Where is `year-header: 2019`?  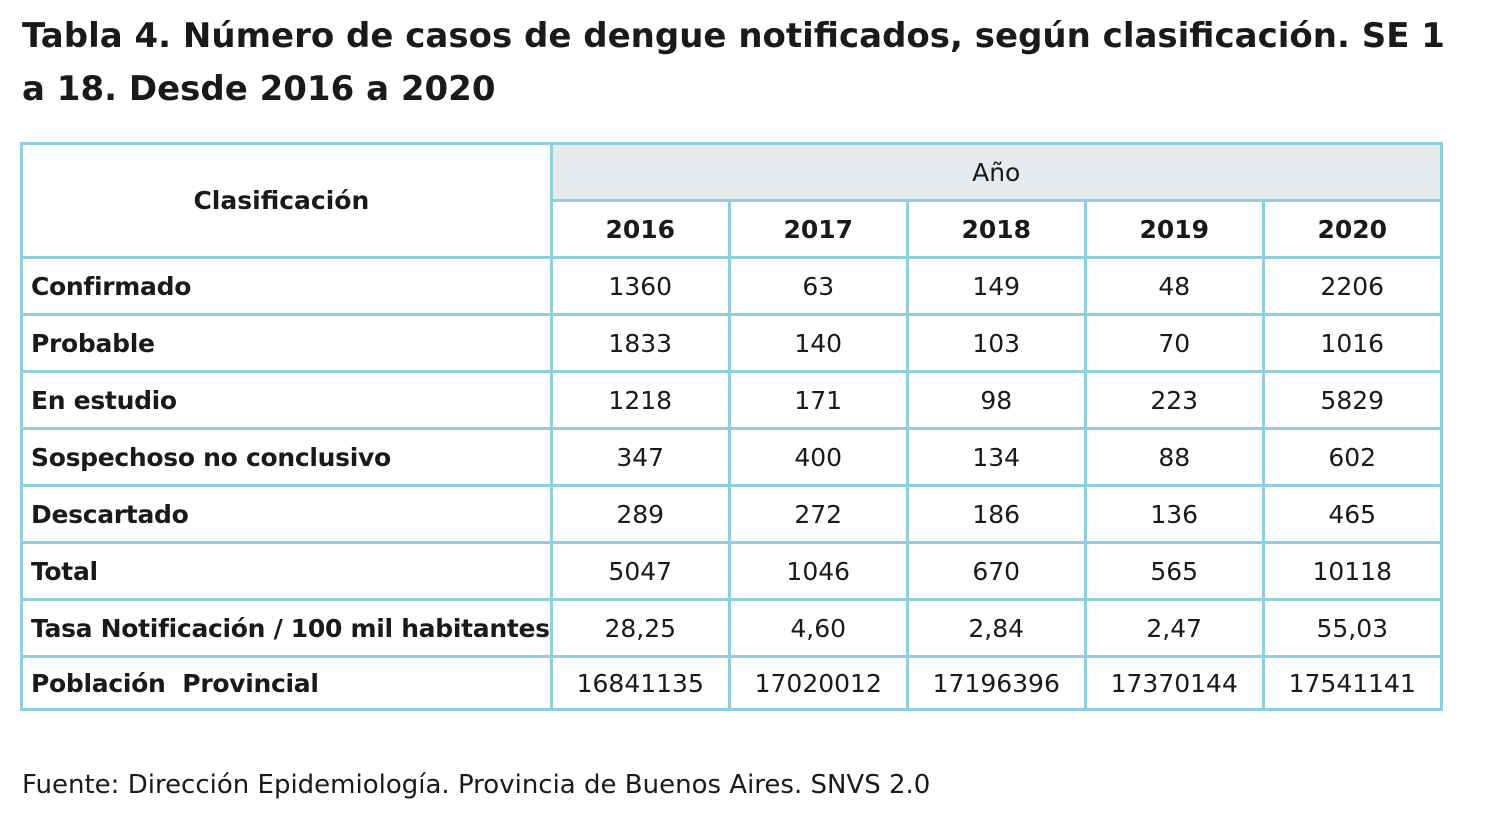 year-header: 2019 is located at coordinates (1174, 229).